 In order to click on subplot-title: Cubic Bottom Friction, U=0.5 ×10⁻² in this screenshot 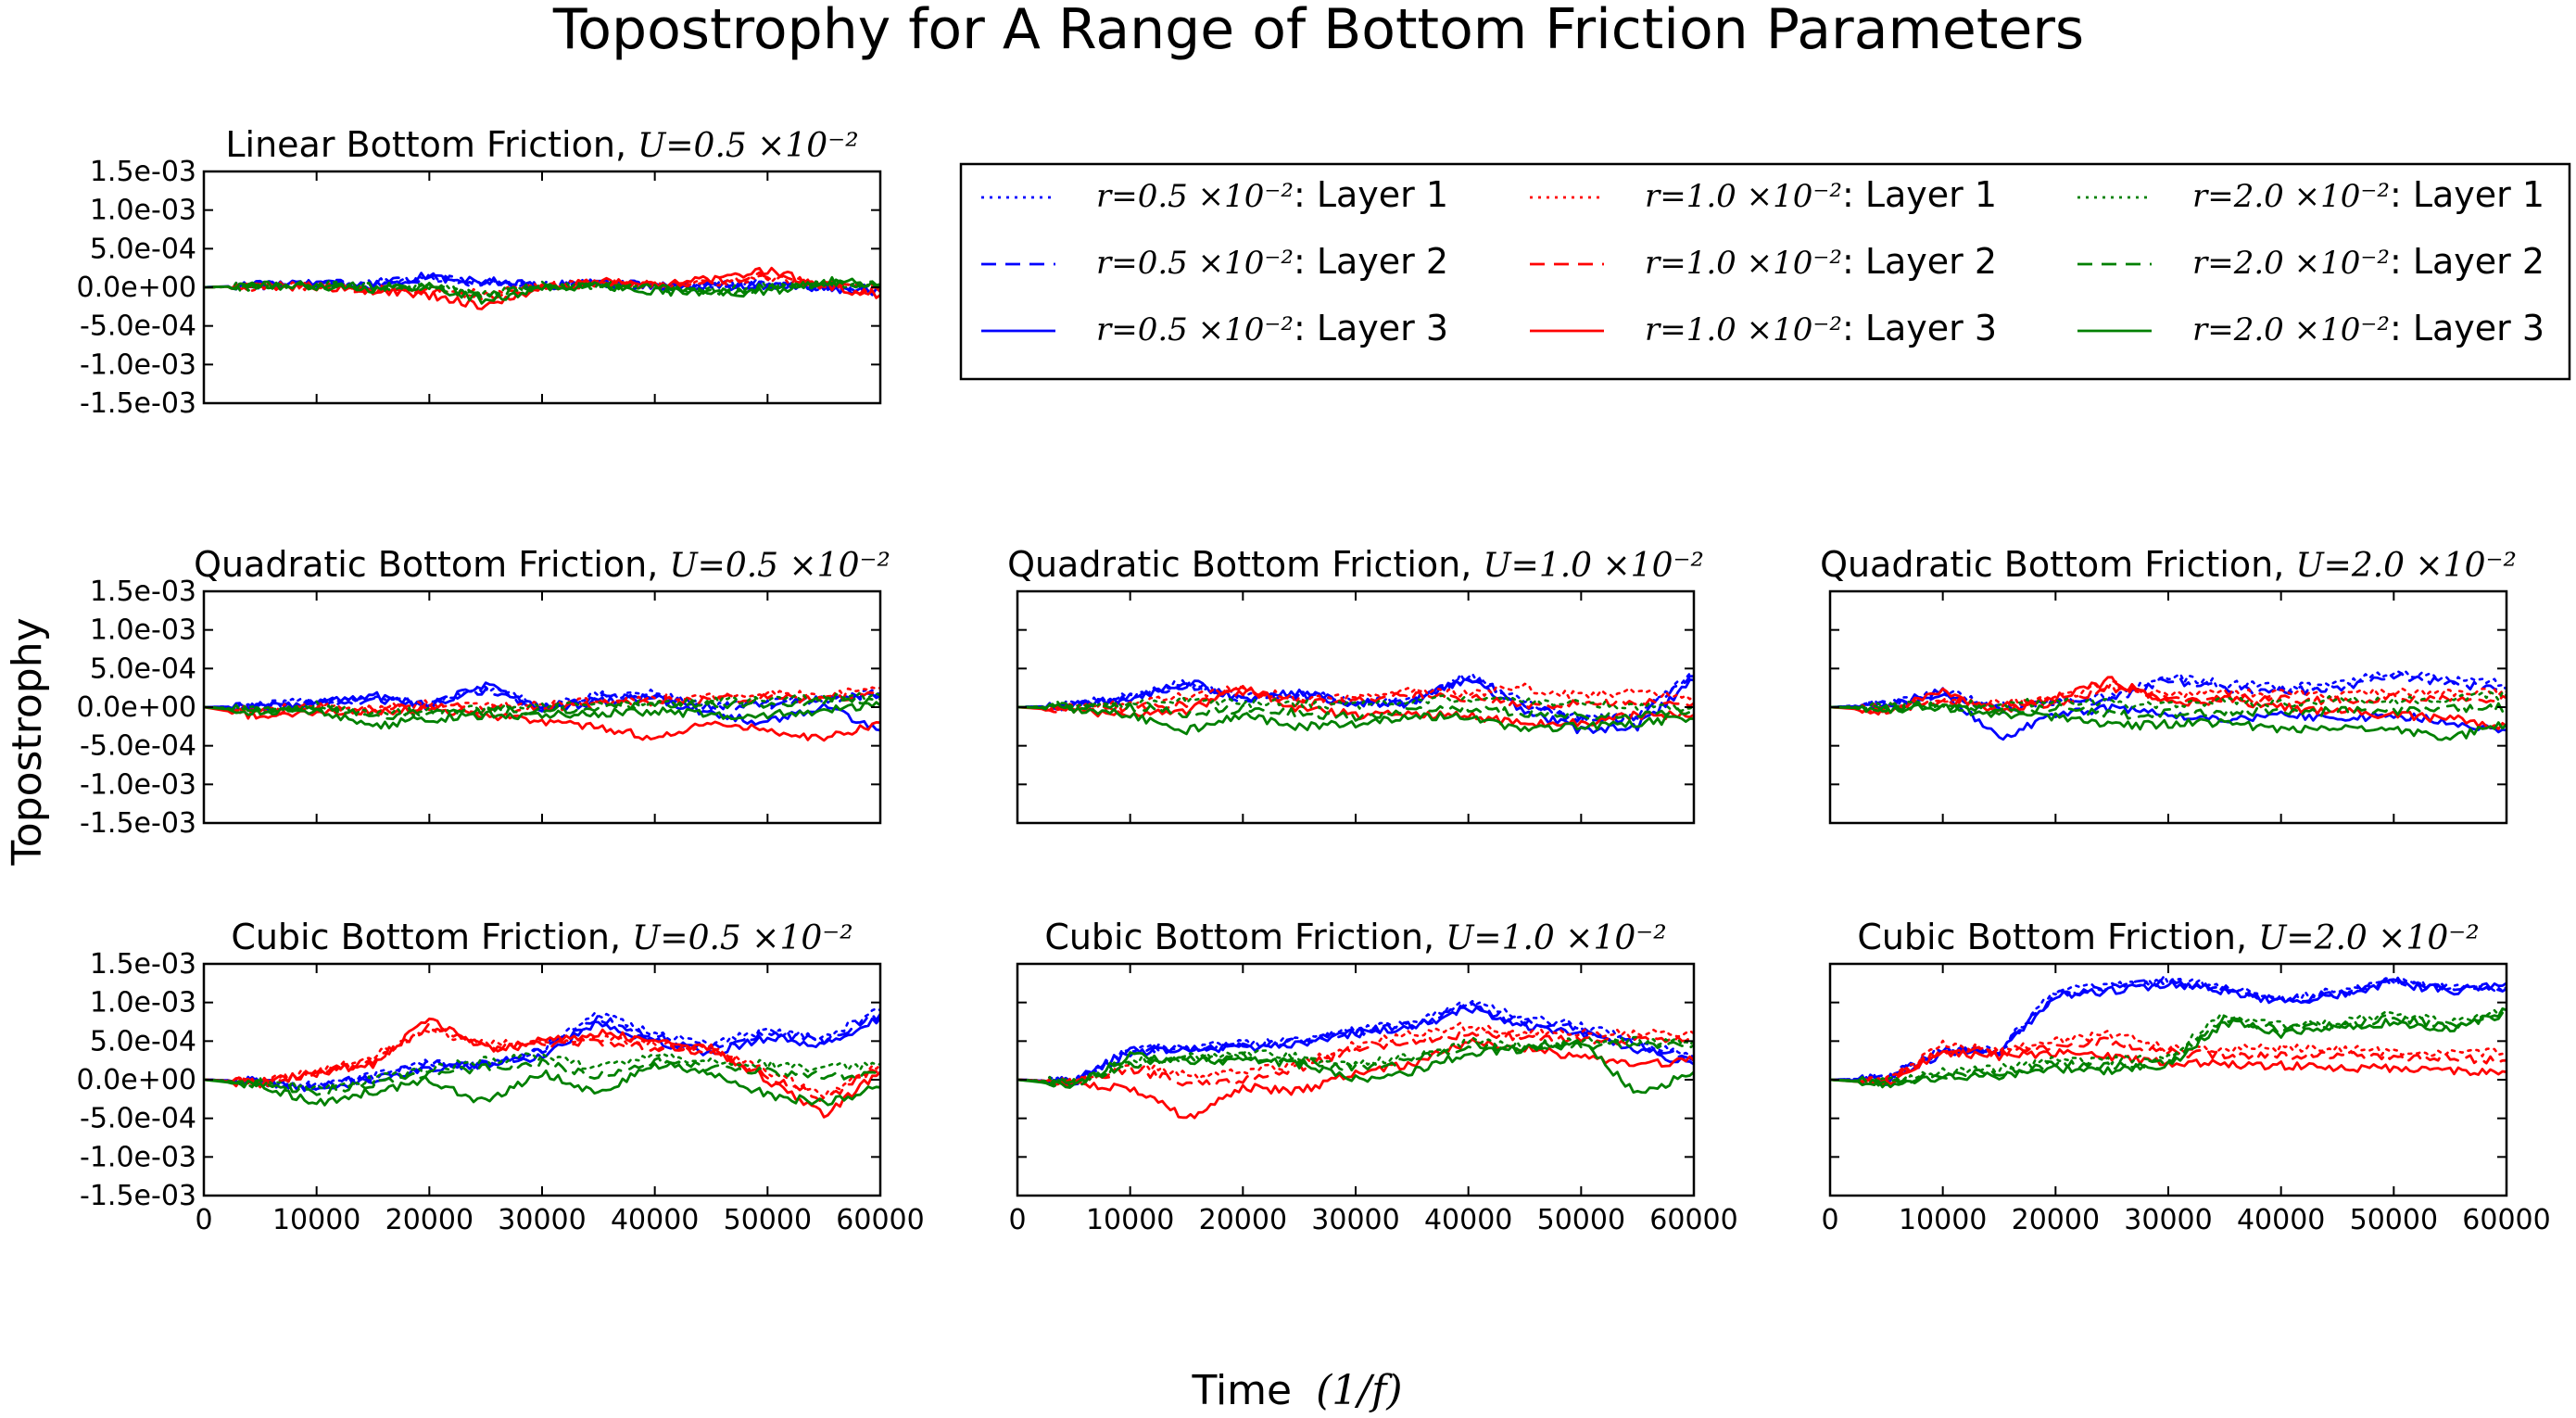, I will do `click(541, 937)`.